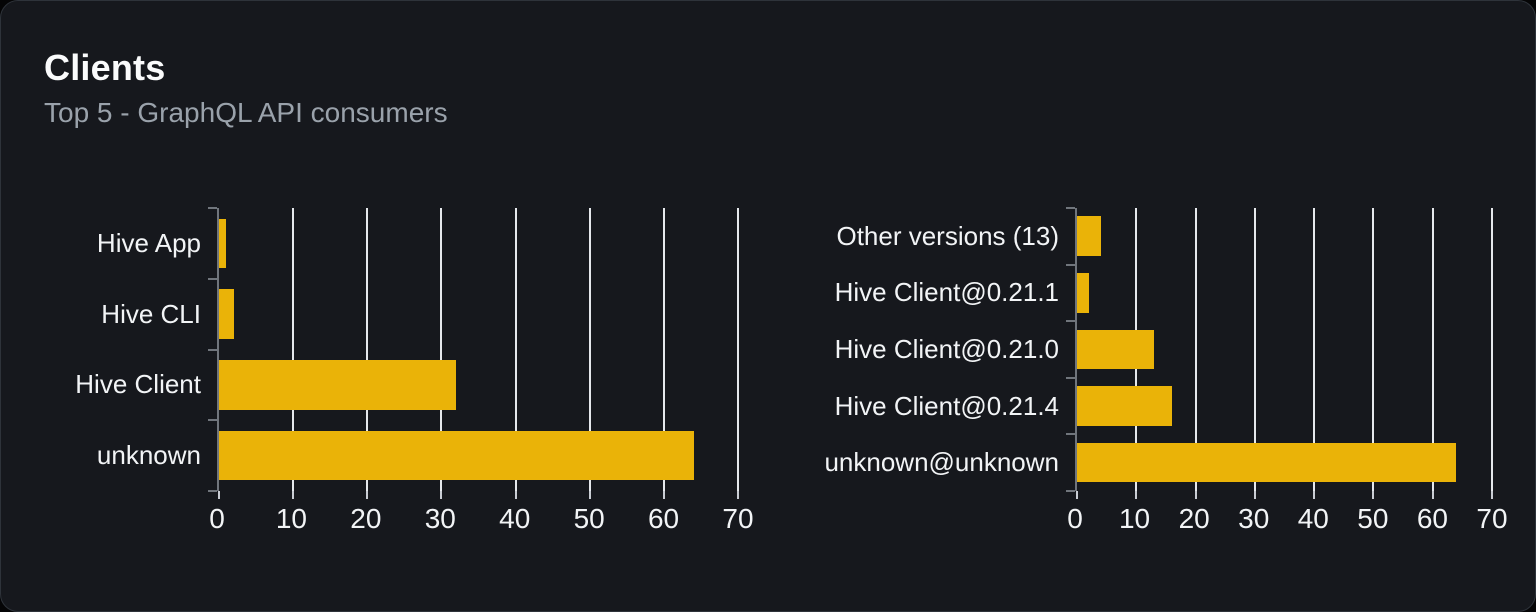  What do you see at coordinates (105, 67) in the screenshot?
I see `card-title: Clients` at bounding box center [105, 67].